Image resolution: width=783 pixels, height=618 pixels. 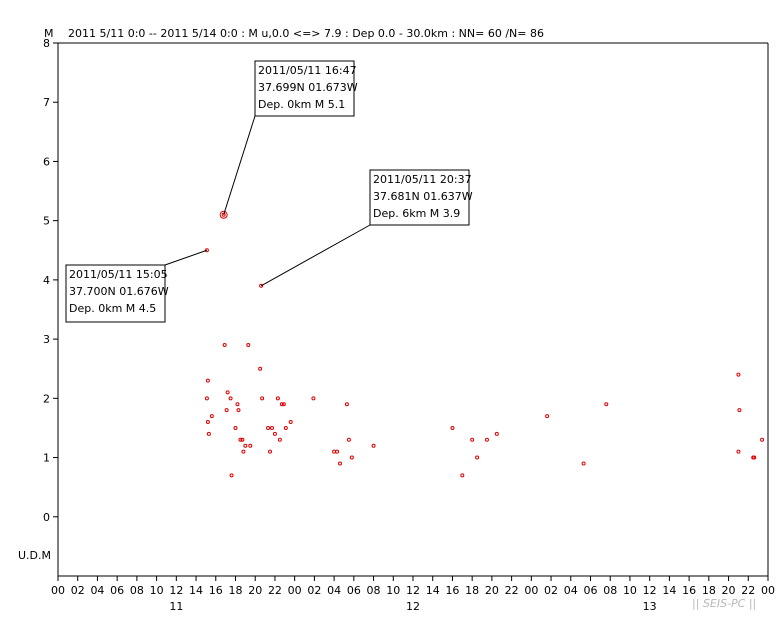 What do you see at coordinates (46, 280) in the screenshot?
I see `y-tick-label: 4` at bounding box center [46, 280].